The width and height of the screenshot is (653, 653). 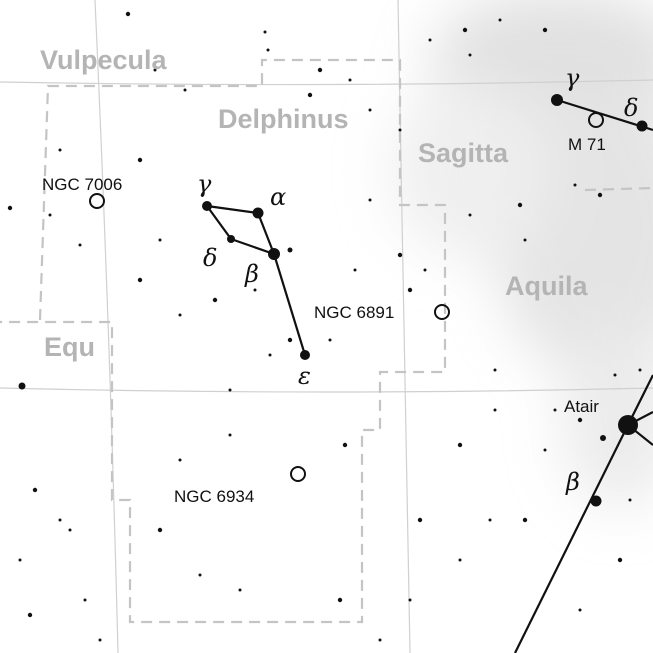 I want to click on constellation-name: Equ, so click(x=69, y=347).